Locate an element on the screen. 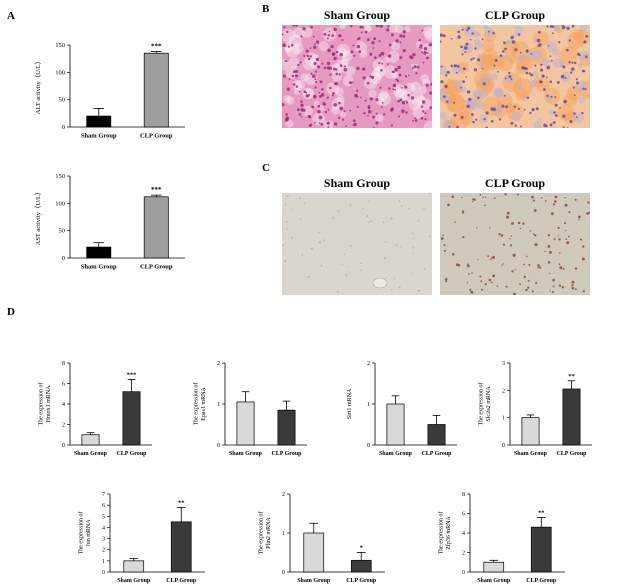  y-tick-label: 7 is located at coordinates (103, 495).